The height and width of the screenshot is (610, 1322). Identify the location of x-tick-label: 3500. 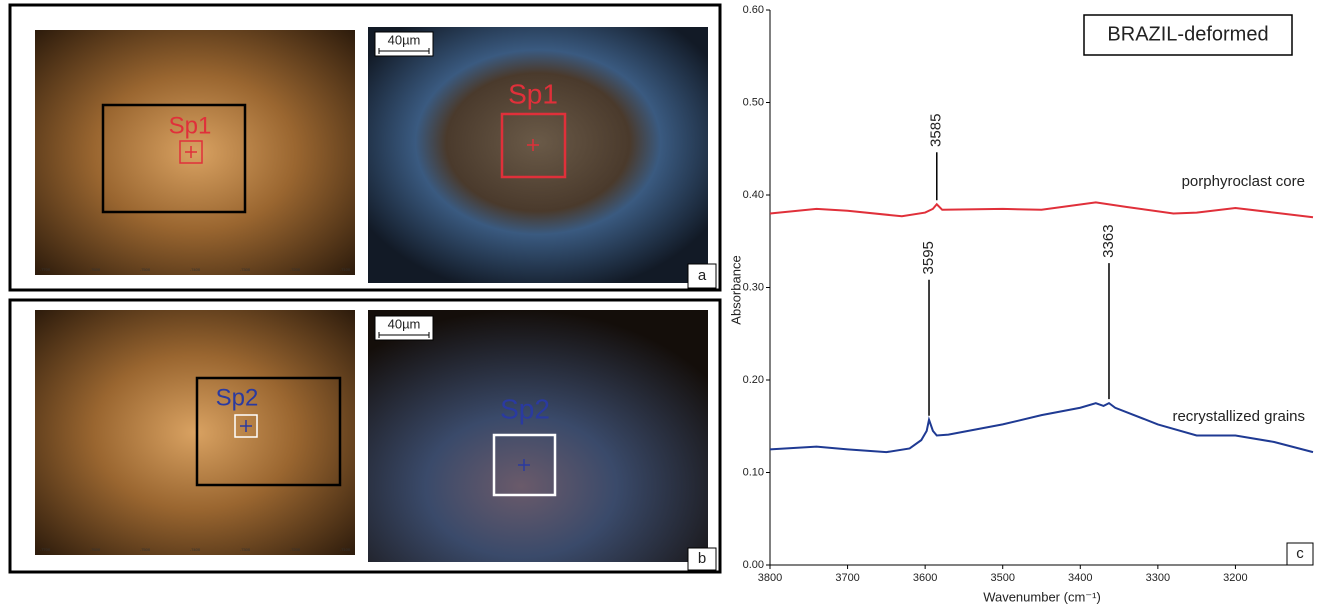
(1002, 578).